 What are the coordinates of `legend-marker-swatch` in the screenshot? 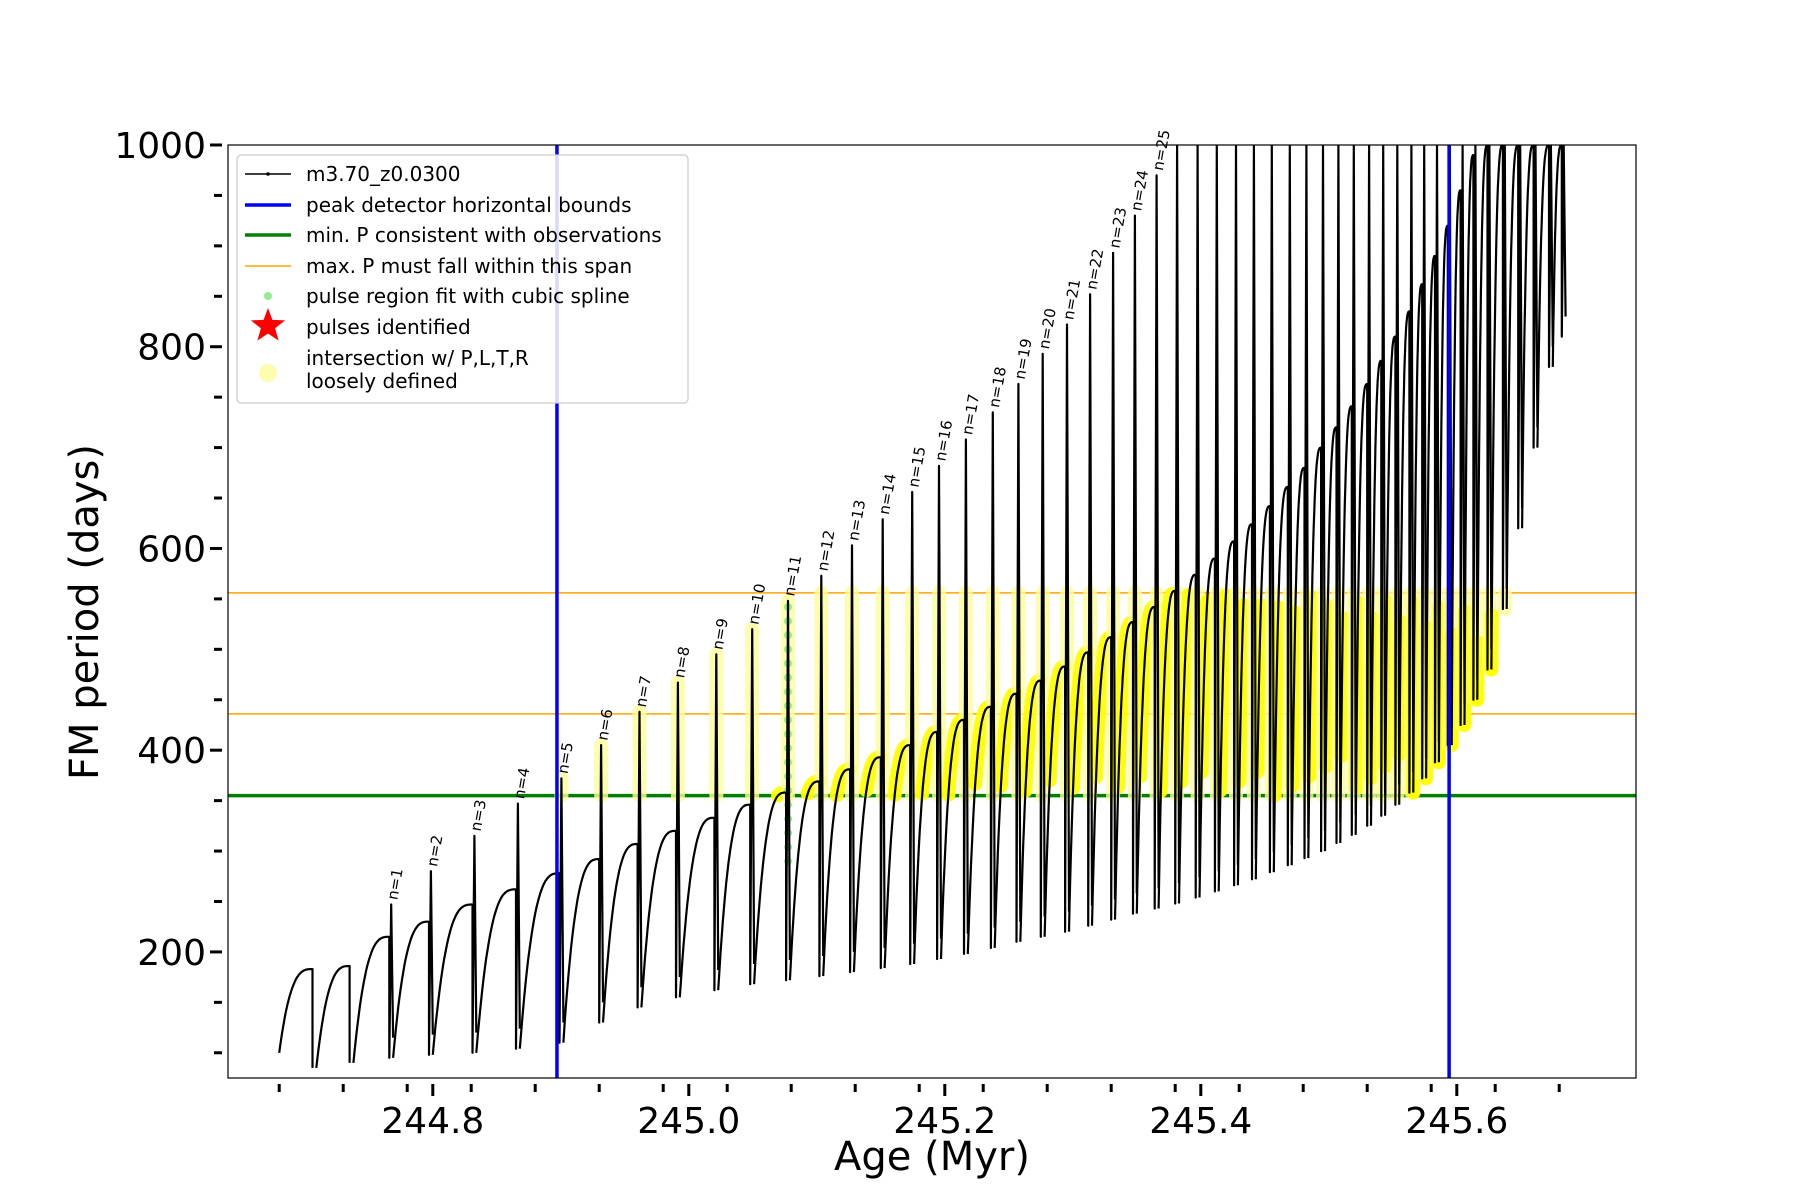 It's located at (268, 174).